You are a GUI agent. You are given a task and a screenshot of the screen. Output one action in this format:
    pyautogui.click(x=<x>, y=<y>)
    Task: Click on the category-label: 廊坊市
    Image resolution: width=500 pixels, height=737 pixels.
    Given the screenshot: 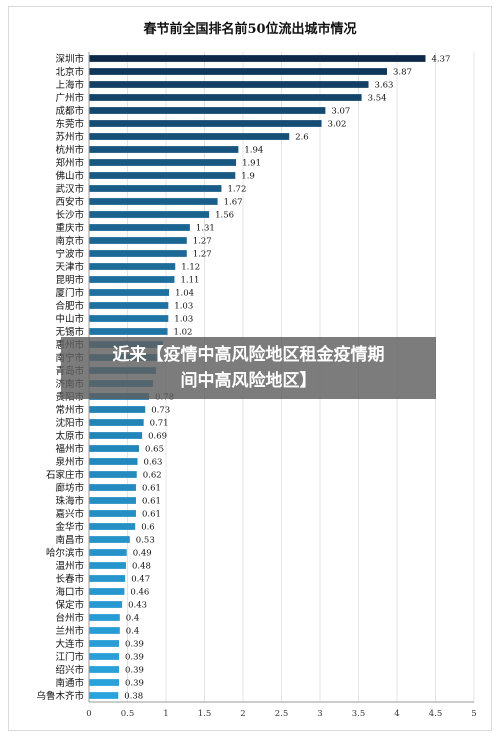 What is the action you would take?
    pyautogui.click(x=69, y=488)
    